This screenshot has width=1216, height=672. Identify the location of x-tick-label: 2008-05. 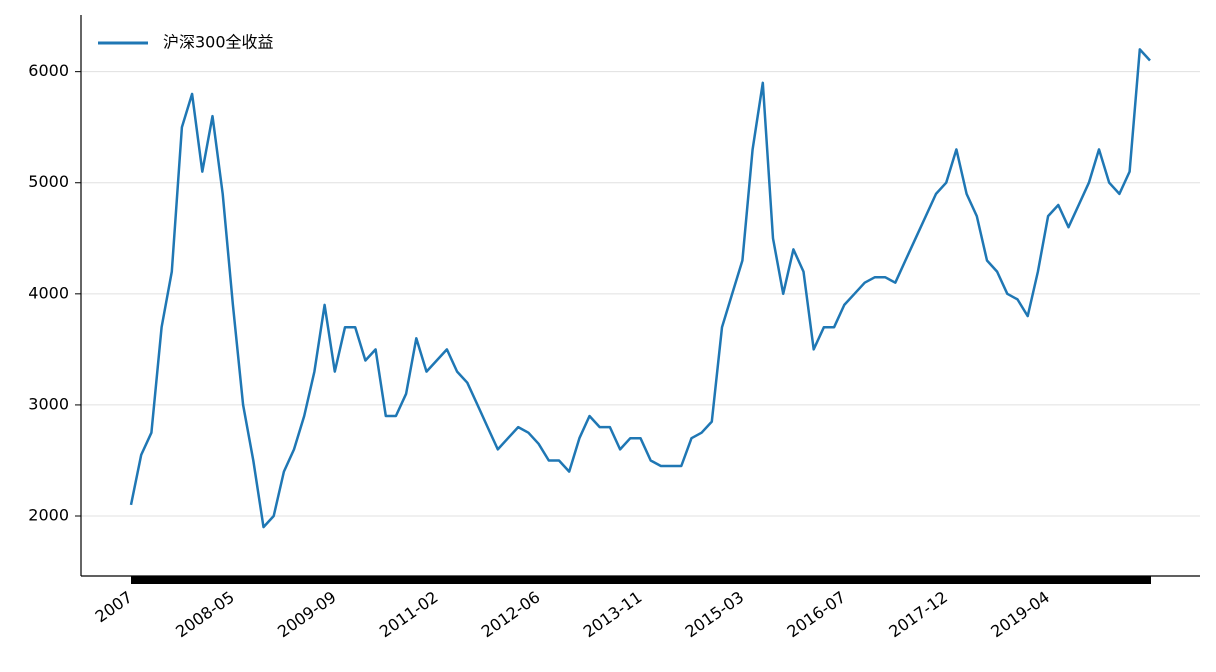
(205, 614).